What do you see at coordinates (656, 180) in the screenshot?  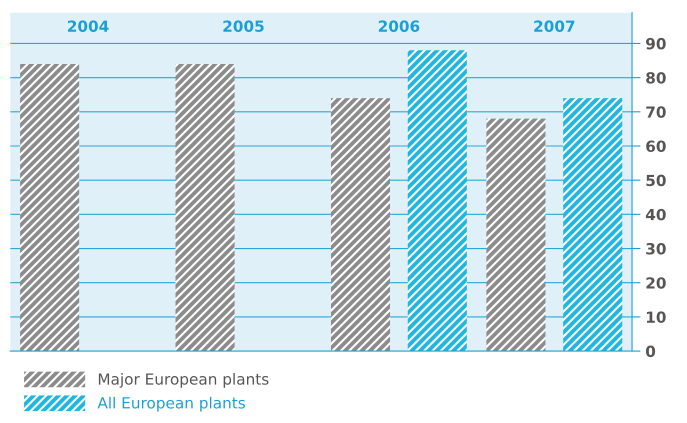 I see `y-tick-label: 50` at bounding box center [656, 180].